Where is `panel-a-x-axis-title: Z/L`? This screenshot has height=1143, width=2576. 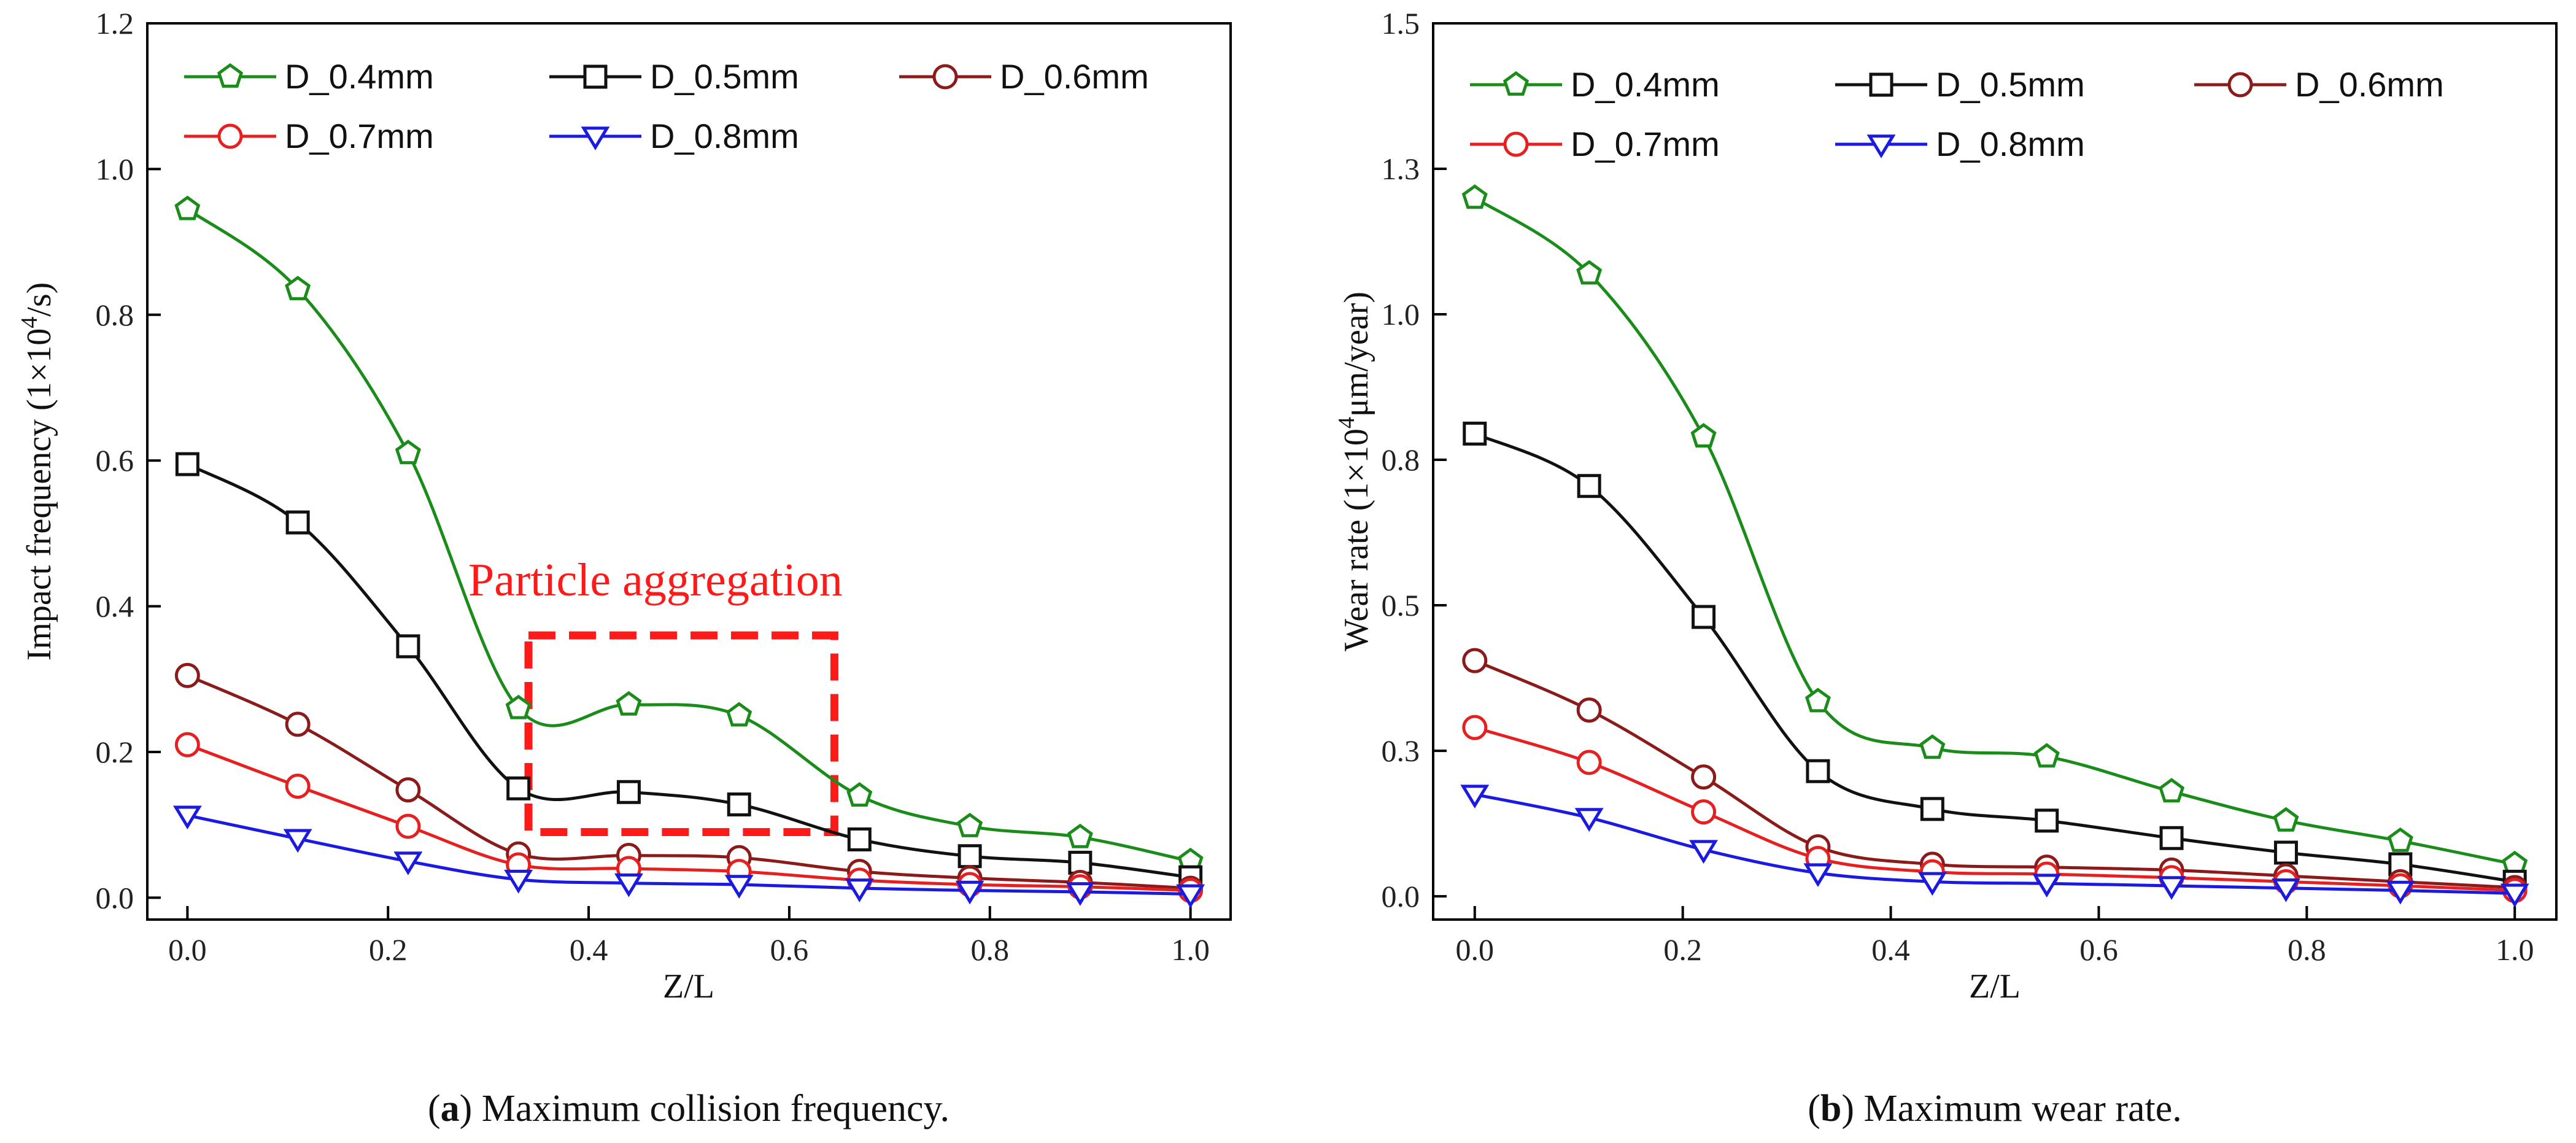
panel-a-x-axis-title: Z/L is located at coordinates (688, 986).